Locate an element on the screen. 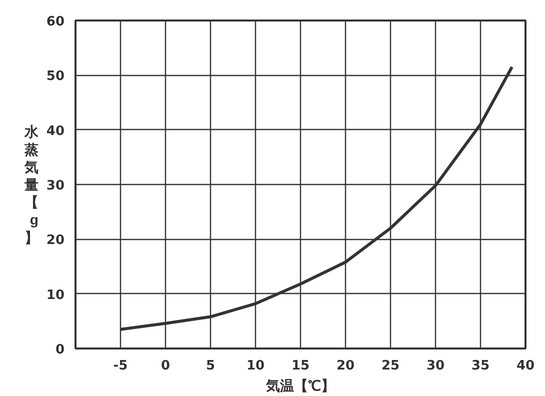 The height and width of the screenshot is (396, 545). y-tick-label: 60 is located at coordinates (55, 22).